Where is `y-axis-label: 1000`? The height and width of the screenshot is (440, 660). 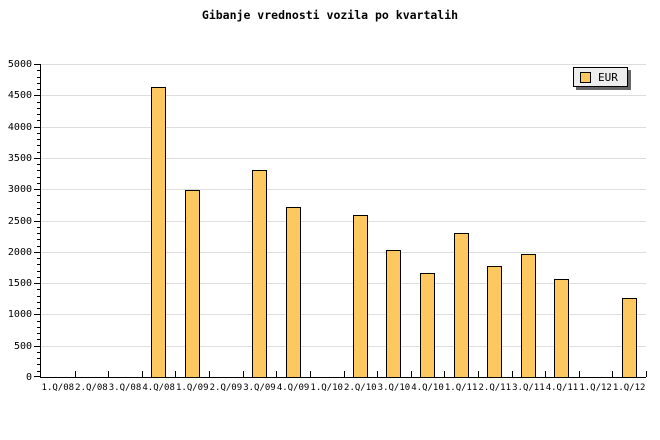 y-axis-label: 1000 is located at coordinates (19, 314).